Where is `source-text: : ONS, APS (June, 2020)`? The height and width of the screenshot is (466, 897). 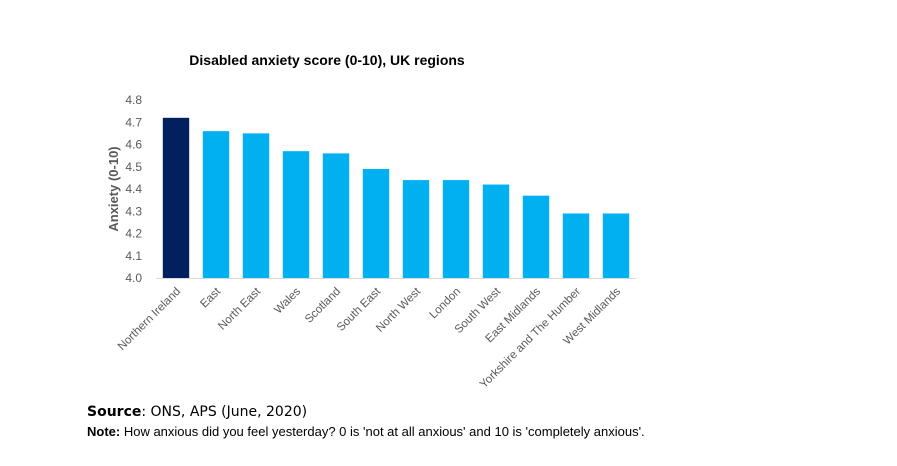 source-text: : ONS, APS (June, 2020) is located at coordinates (224, 412).